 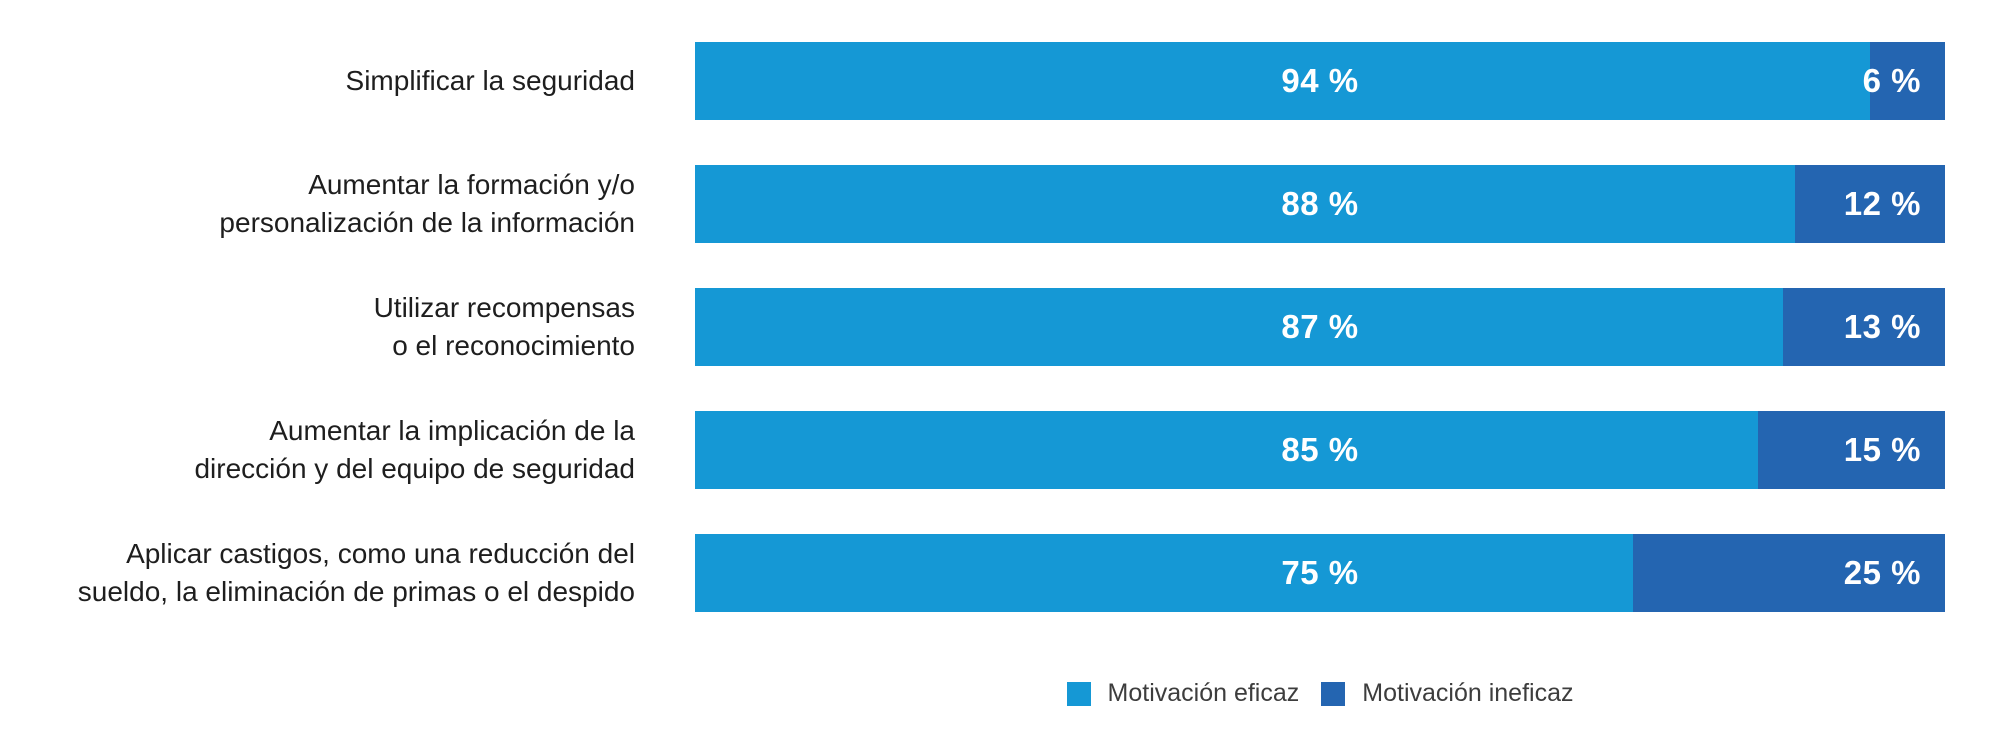 I want to click on bar: 13 % 87 %, so click(x=1320, y=327).